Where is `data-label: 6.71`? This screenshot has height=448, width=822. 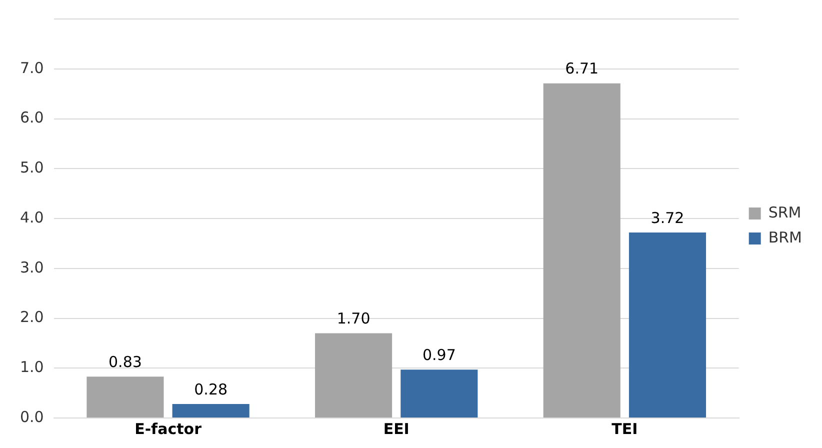 data-label: 6.71 is located at coordinates (582, 69).